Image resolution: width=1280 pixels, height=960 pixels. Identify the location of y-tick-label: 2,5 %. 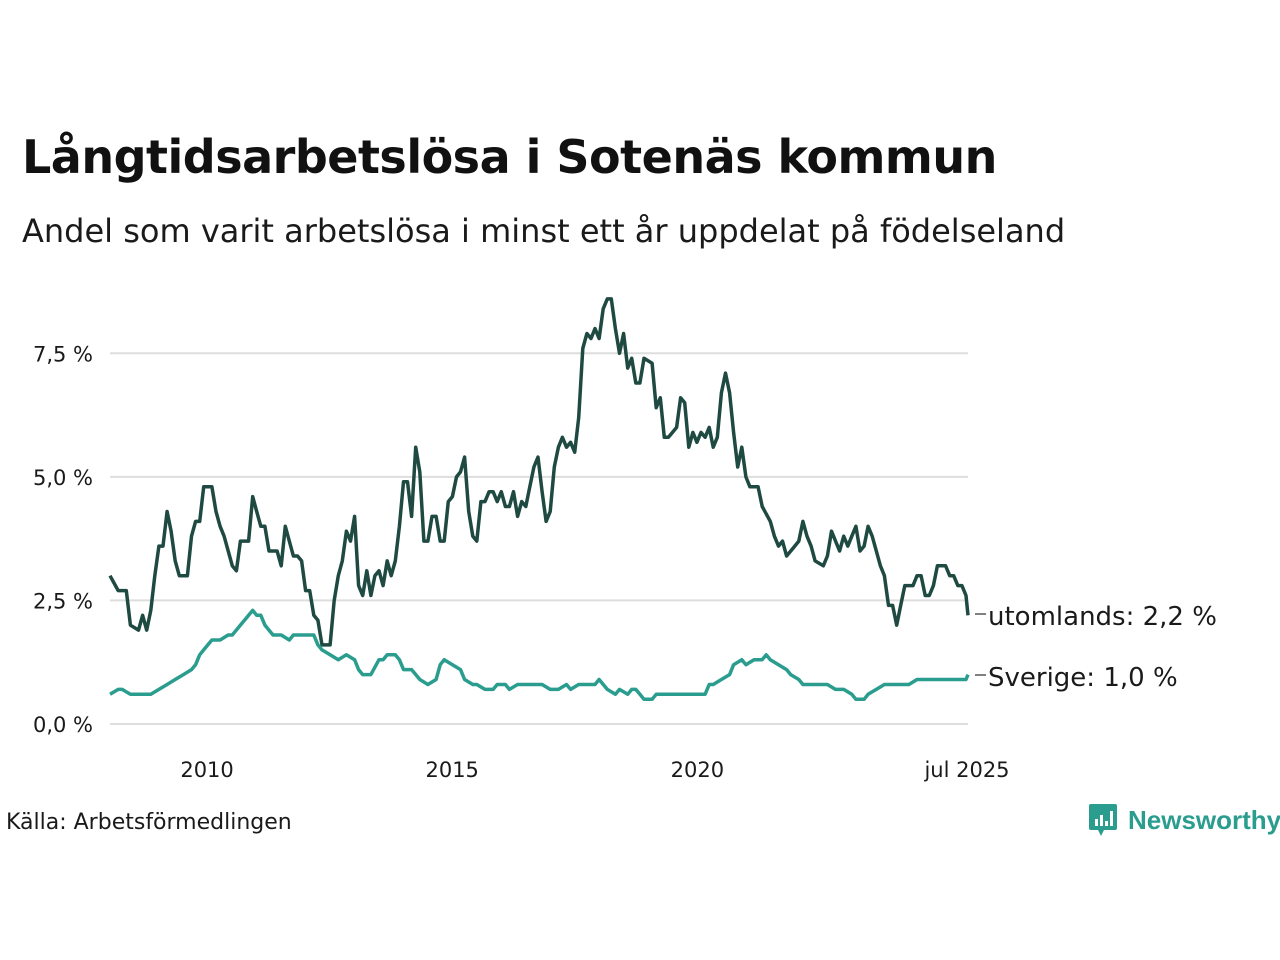
(63, 601).